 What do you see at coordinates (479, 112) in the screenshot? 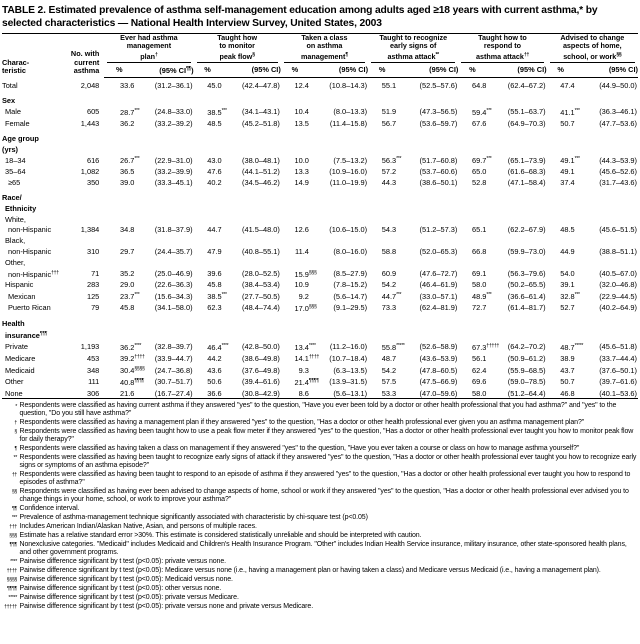
I see `percent-number: 59.4` at bounding box center [479, 112].